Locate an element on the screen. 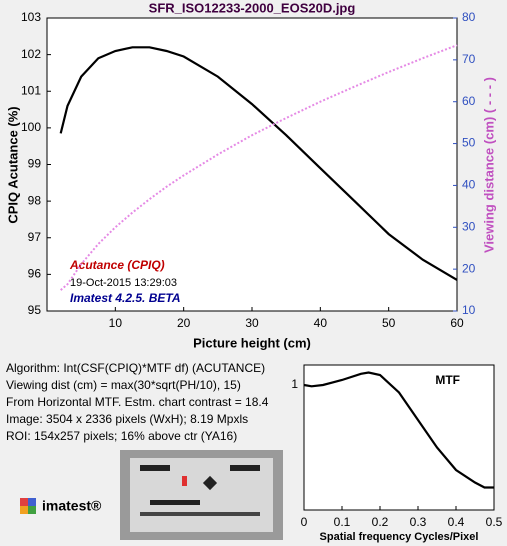 Image resolution: width=507 pixels, height=546 pixels. x-tick-label: 60 is located at coordinates (457, 323).